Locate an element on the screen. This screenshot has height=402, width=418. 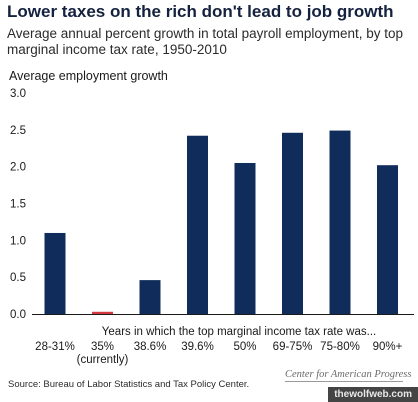
x-tick-label: 39.6% is located at coordinates (197, 347).